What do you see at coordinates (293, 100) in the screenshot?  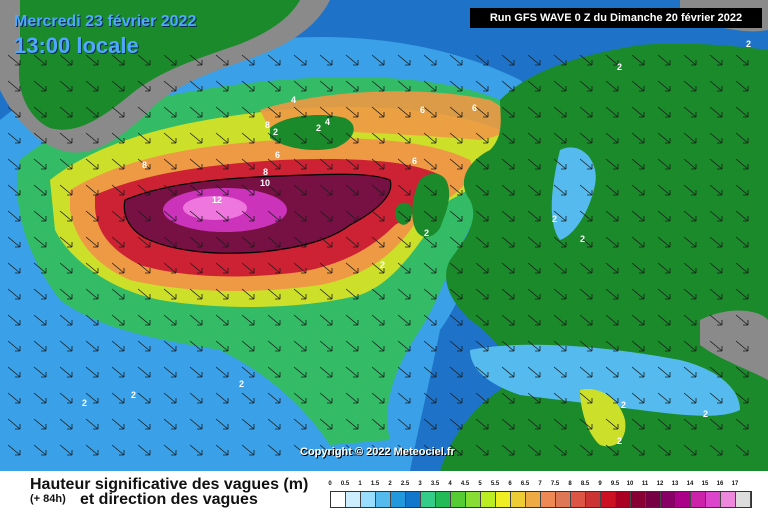 I see `contour-label: 4` at bounding box center [293, 100].